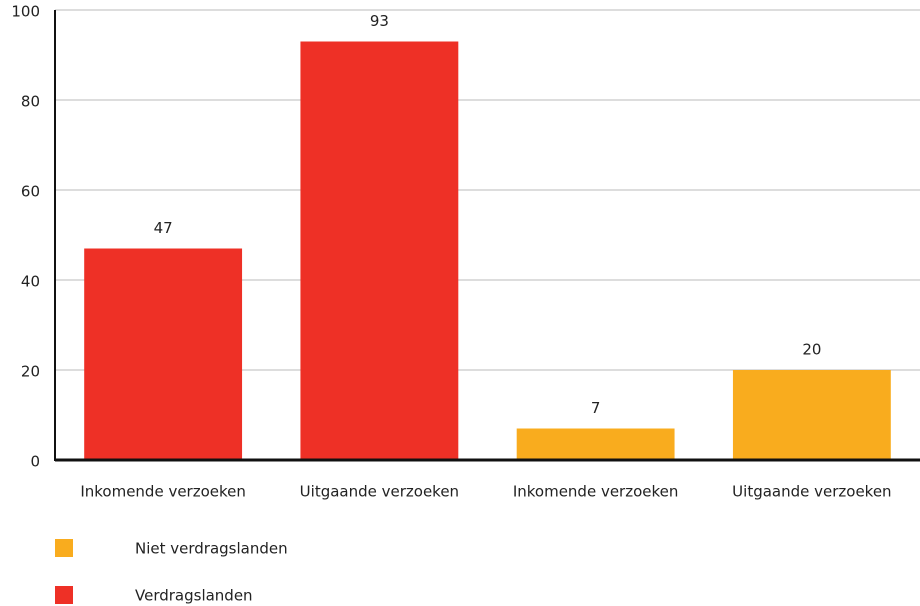 The image size is (920, 606). Describe the element at coordinates (25, 12) in the screenshot. I see `y-tick-label: 100` at that location.